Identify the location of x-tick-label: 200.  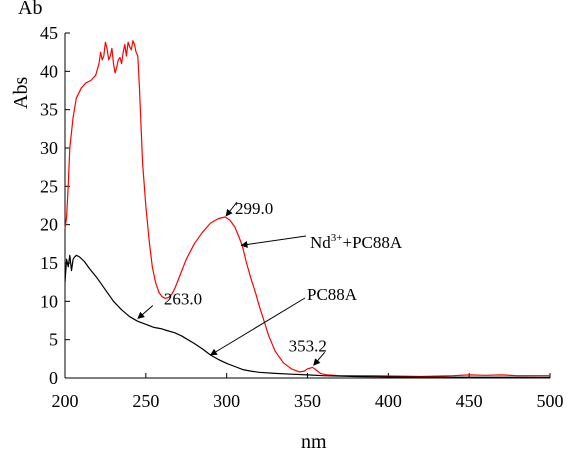
(65, 401).